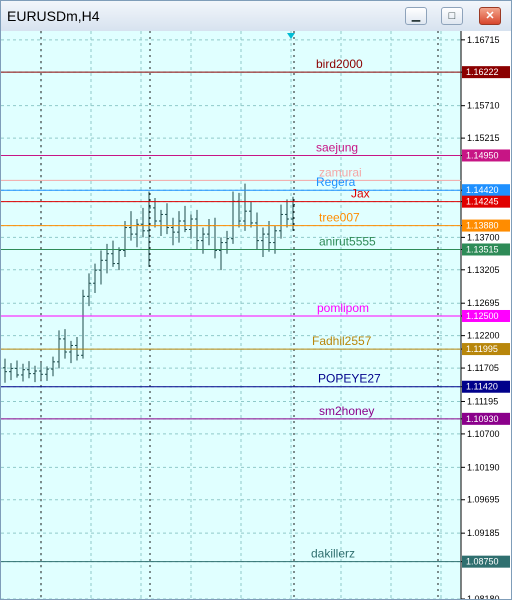 This screenshot has width=512, height=600. Describe the element at coordinates (360, 194) in the screenshot. I see `level-label-Jax: Jax` at that location.